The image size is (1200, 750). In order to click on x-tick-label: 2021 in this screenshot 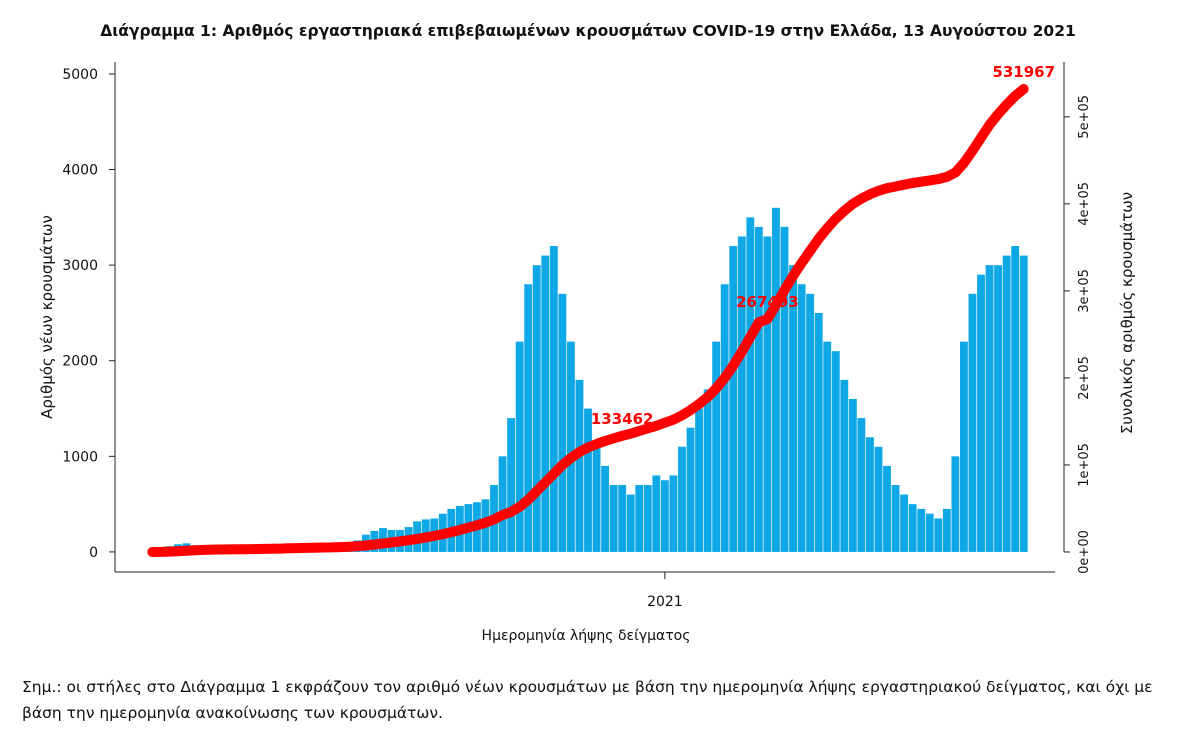, I will do `click(665, 602)`.